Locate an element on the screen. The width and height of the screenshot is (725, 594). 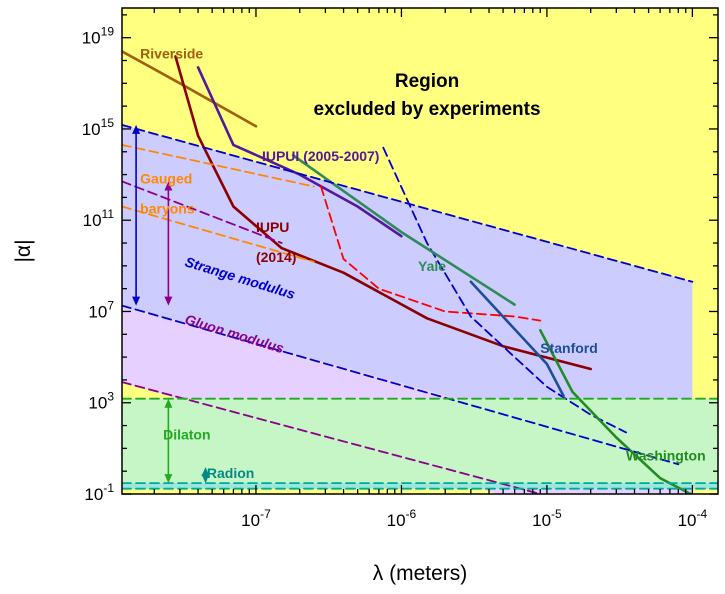
annotation-iupui-2005-2007: IUPUI (2005-2007) is located at coordinates (321, 156).